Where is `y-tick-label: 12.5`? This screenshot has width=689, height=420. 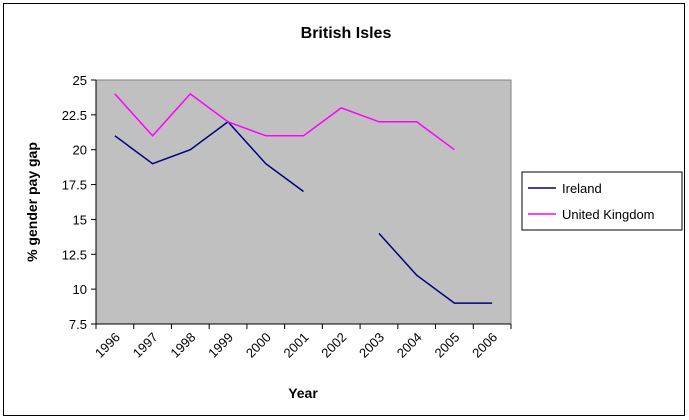 y-tick-label: 12.5 is located at coordinates (74, 254).